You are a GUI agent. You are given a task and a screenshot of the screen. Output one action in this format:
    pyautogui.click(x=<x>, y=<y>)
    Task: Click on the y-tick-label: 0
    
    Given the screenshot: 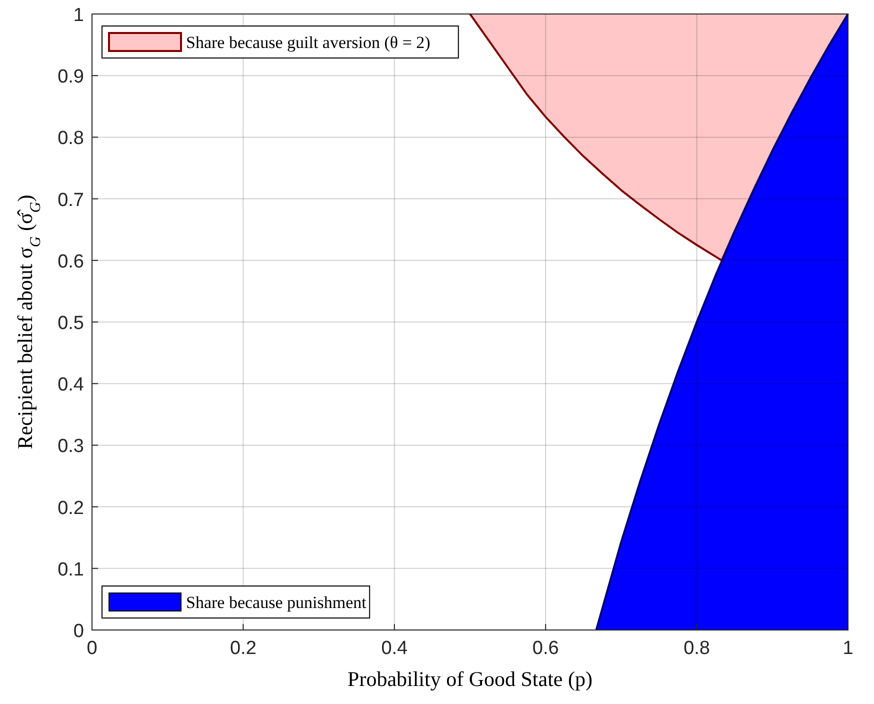 What is the action you would take?
    pyautogui.click(x=78, y=631)
    